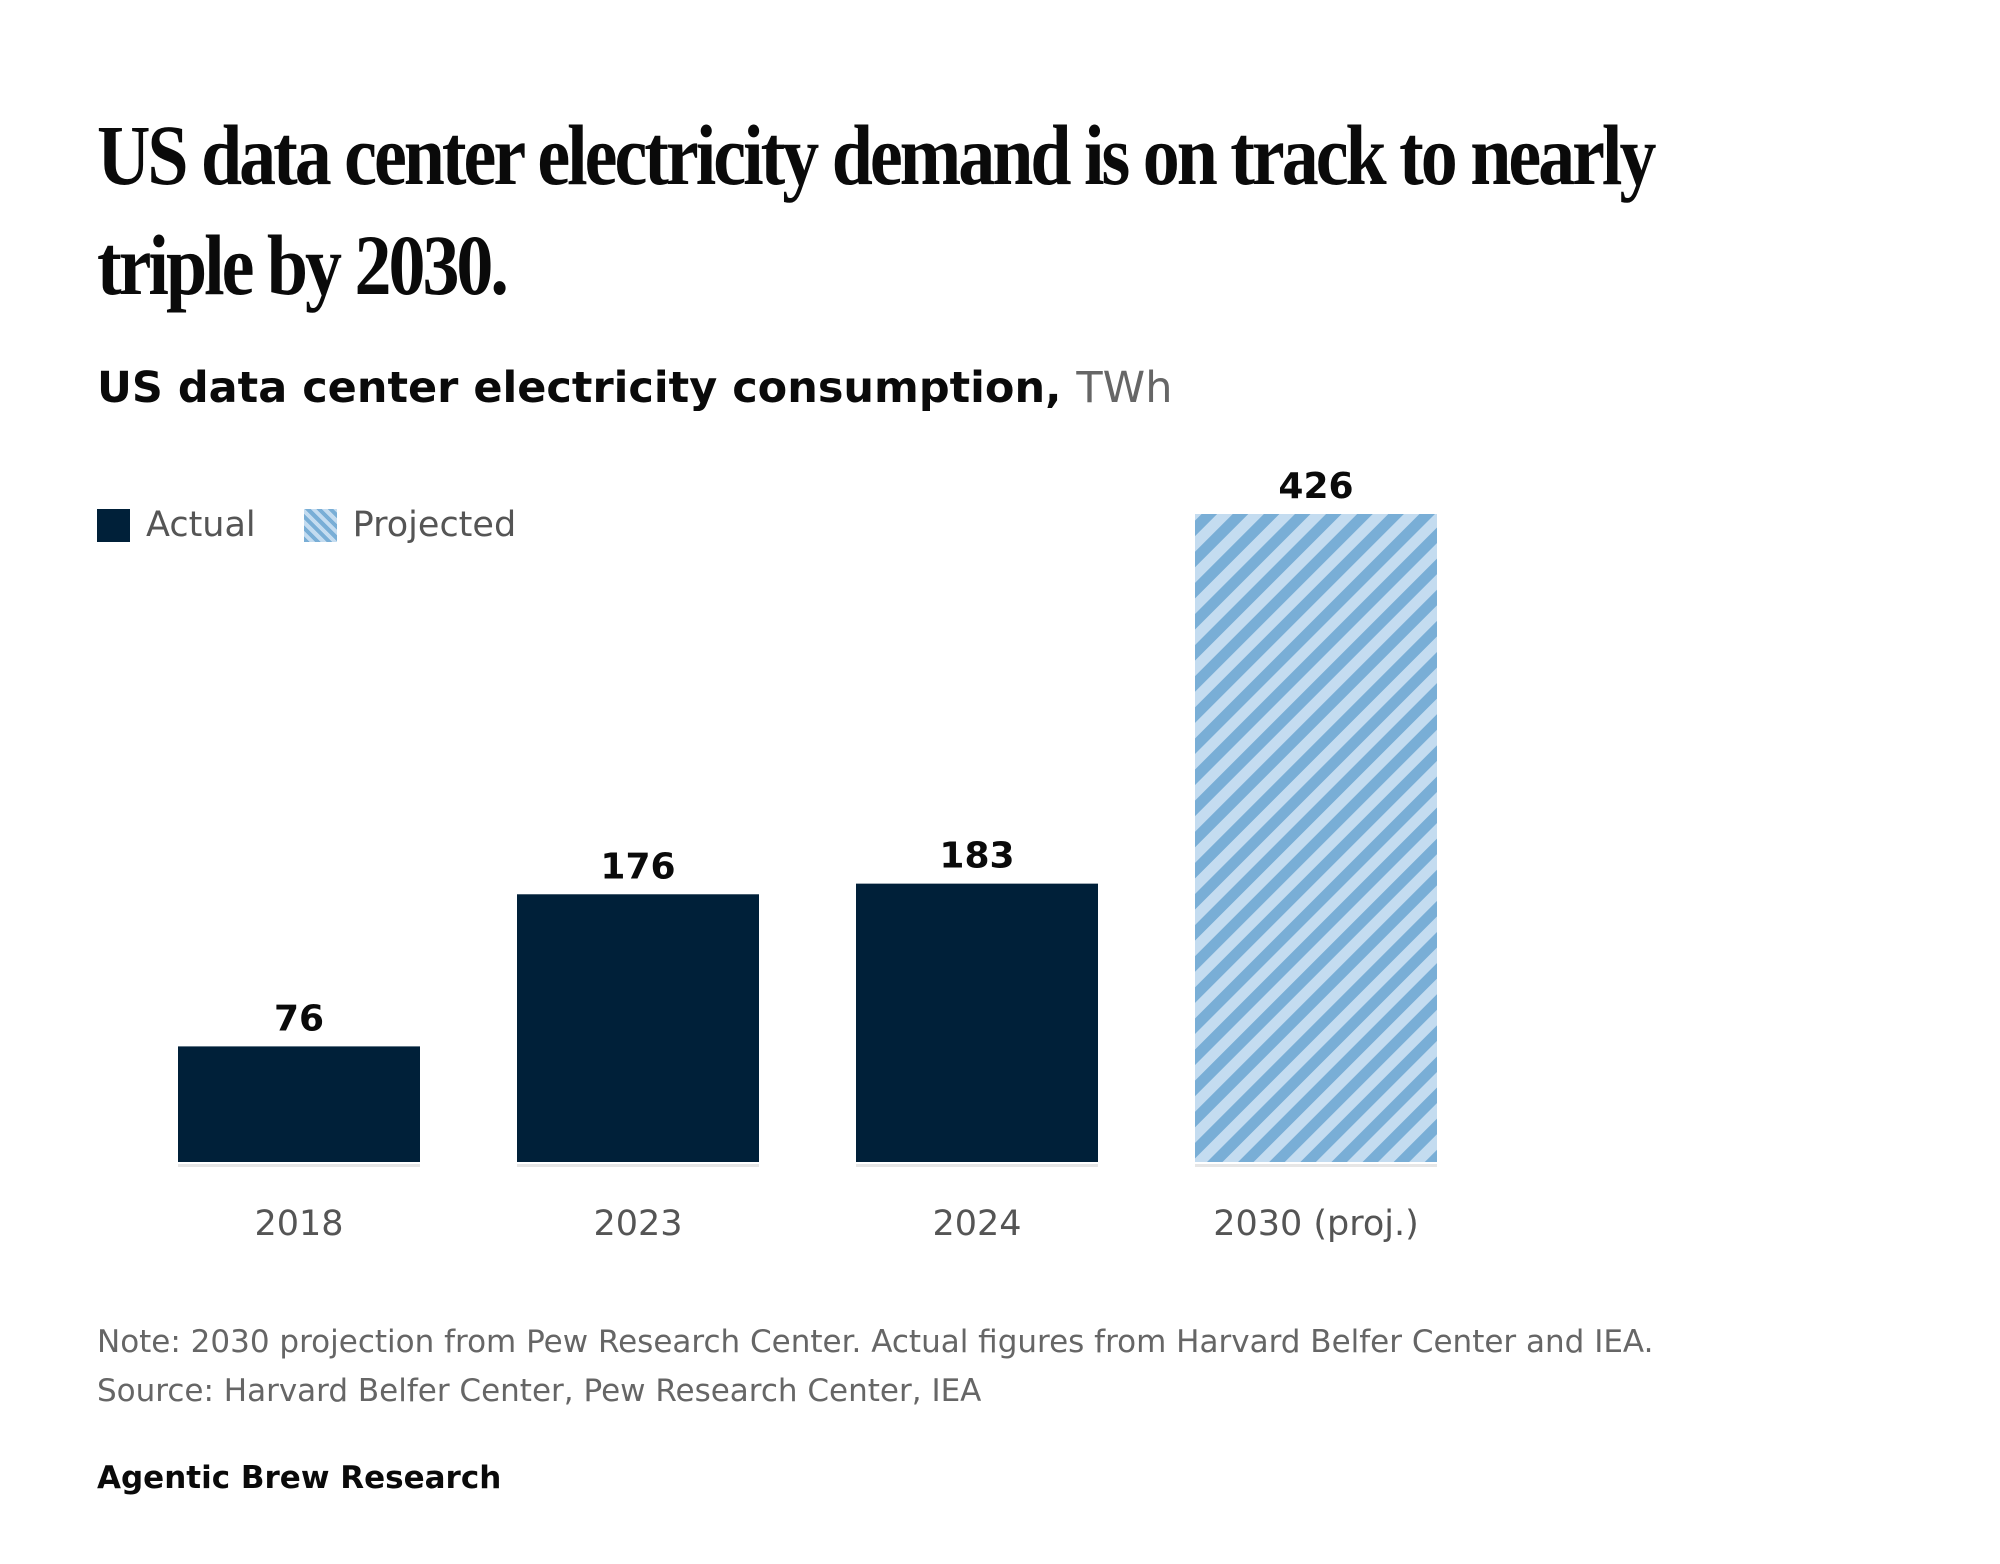 The height and width of the screenshot is (1564, 2000). What do you see at coordinates (638, 1165) in the screenshot?
I see `bar-baseline-2023` at bounding box center [638, 1165].